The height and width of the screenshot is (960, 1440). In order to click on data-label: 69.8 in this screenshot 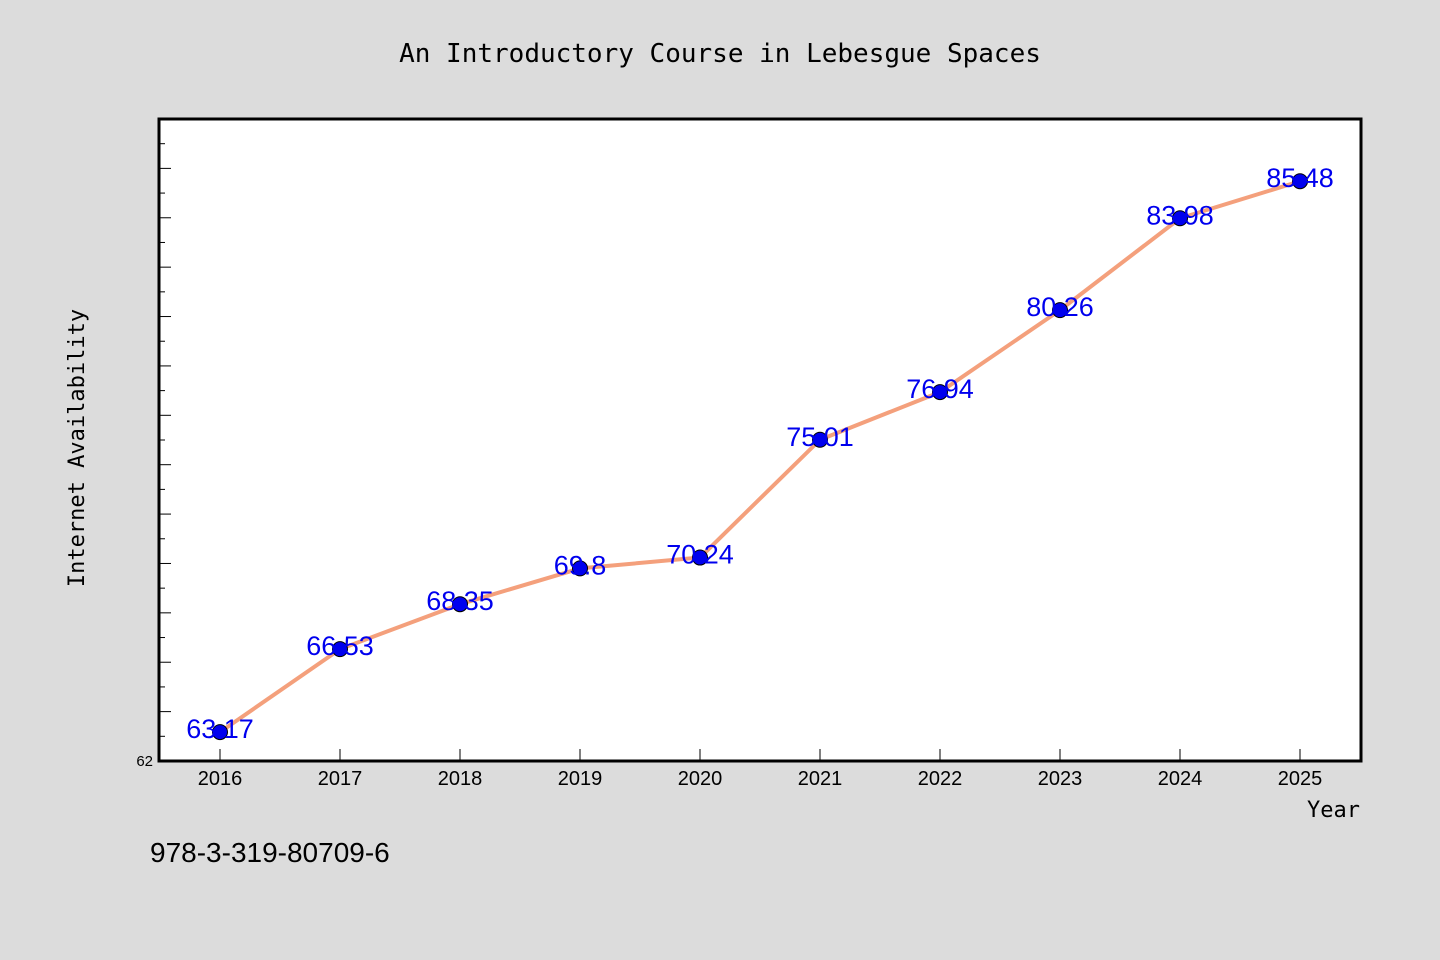, I will do `click(580, 565)`.